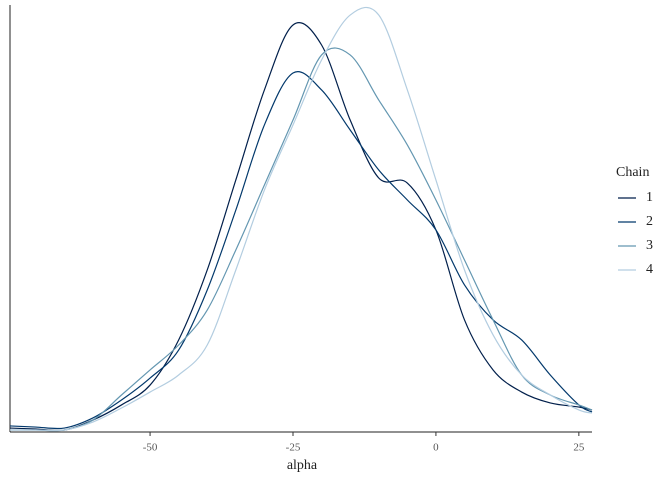  I want to click on x-tick-label: -50, so click(150, 448).